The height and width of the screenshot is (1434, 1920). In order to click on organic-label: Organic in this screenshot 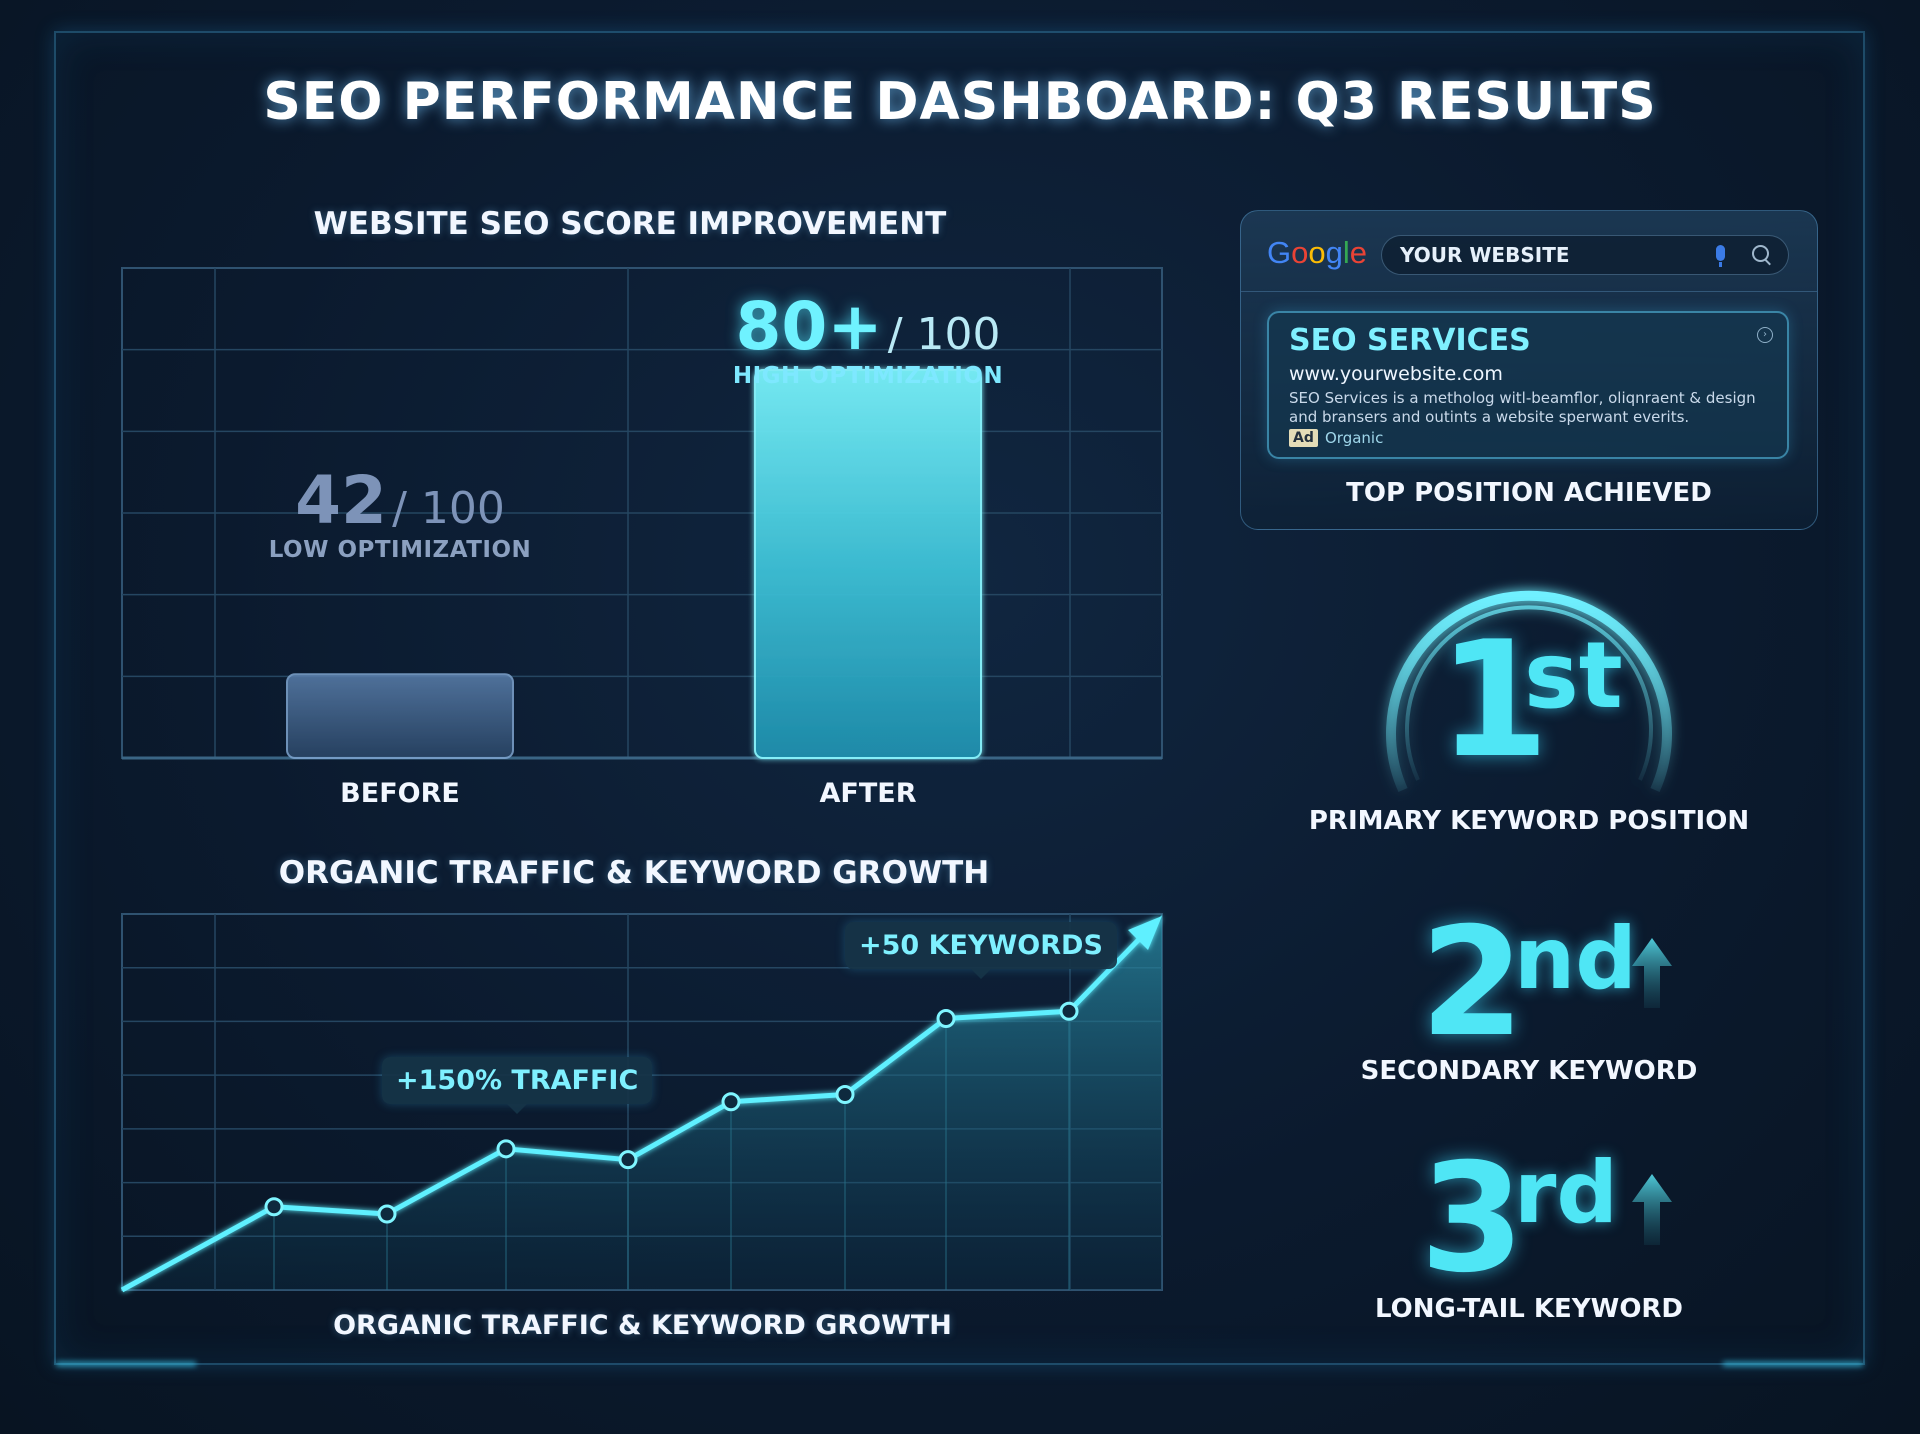, I will do `click(1354, 438)`.